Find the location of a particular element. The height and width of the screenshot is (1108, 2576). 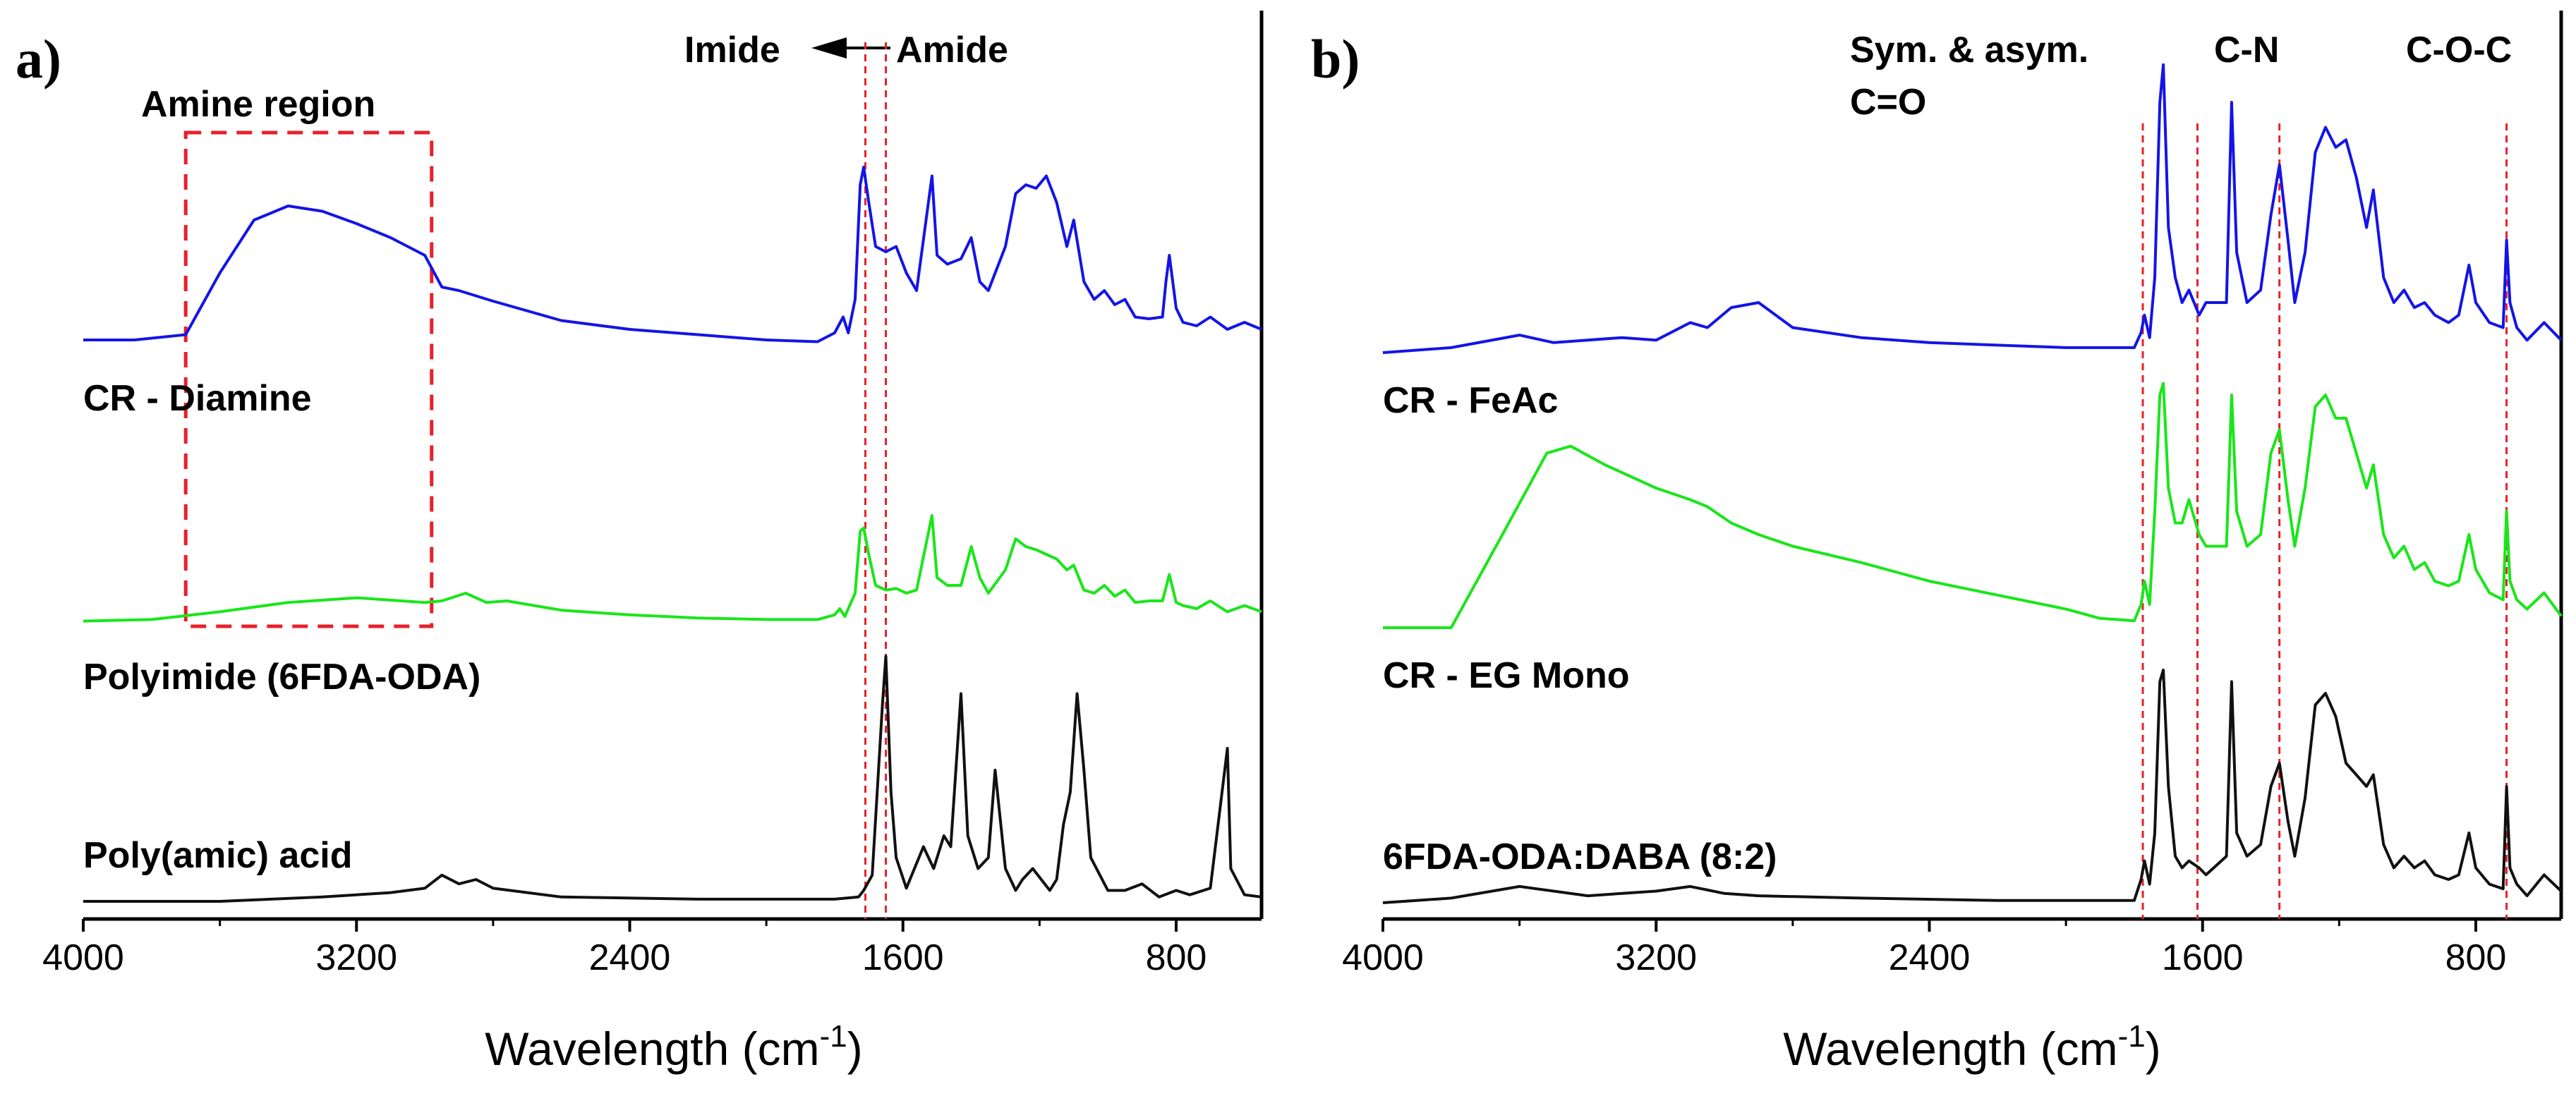

co-label-line2: C=O is located at coordinates (1888, 102).